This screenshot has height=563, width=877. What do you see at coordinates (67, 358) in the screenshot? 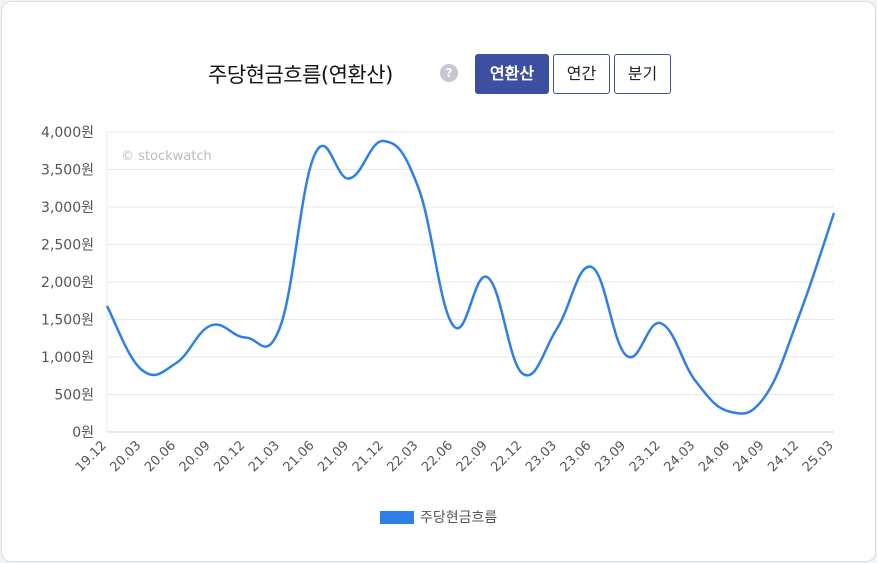
I see `y-tick-label: 1,000원` at bounding box center [67, 358].